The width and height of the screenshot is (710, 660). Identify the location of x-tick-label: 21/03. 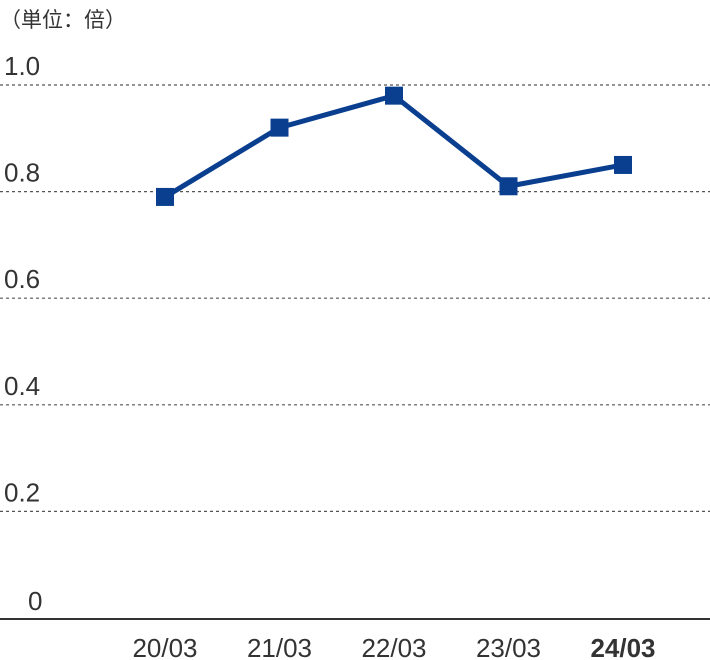
(279, 646).